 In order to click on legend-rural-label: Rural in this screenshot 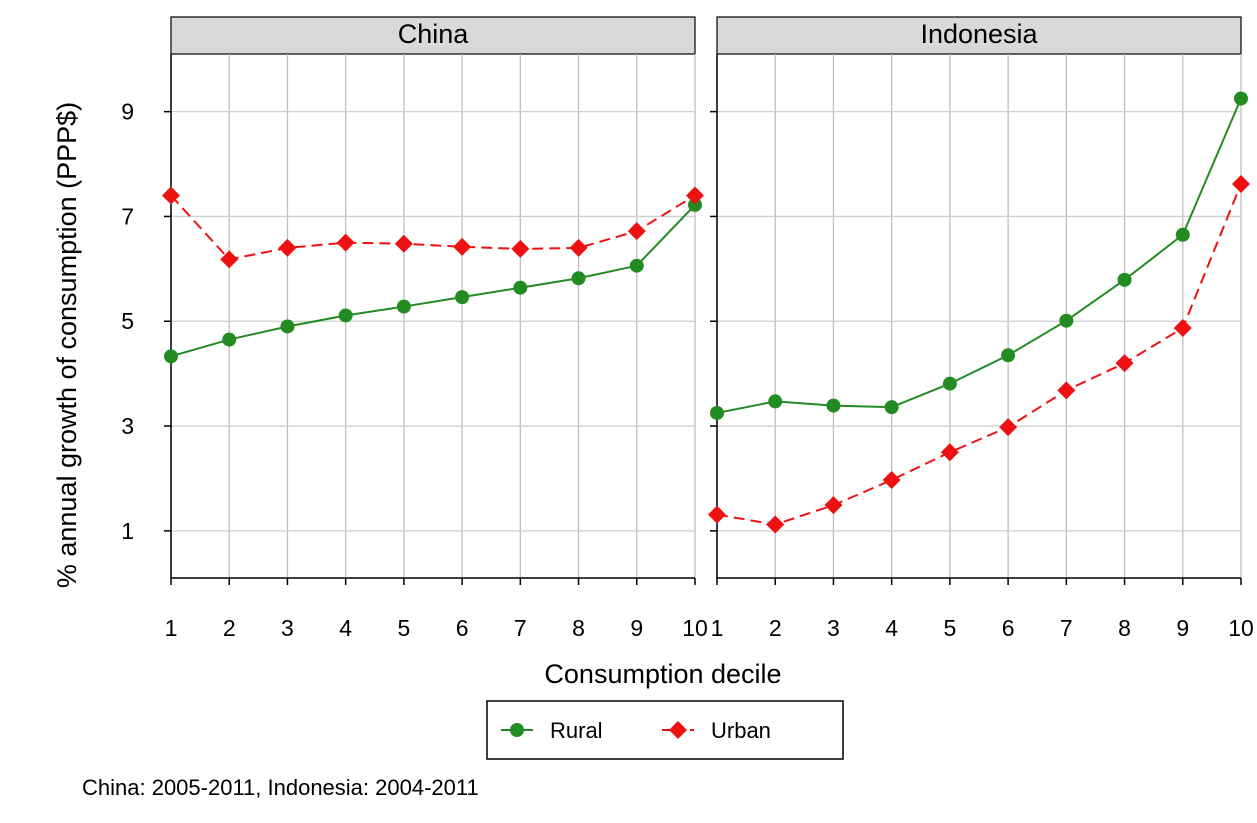, I will do `click(576, 730)`.